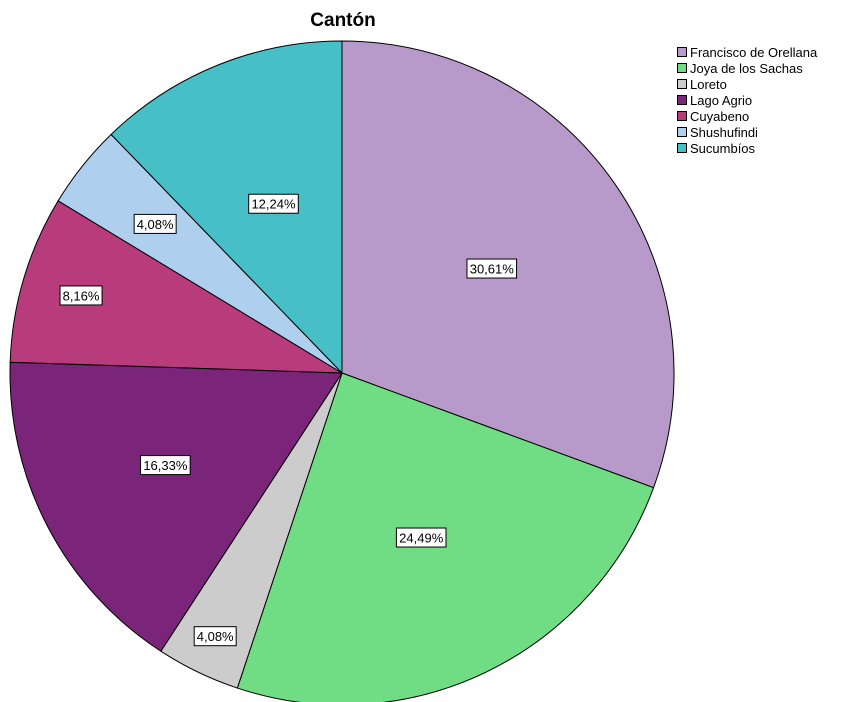 The width and height of the screenshot is (851, 702). I want to click on pie-slice-sucumbios, so click(226, 207).